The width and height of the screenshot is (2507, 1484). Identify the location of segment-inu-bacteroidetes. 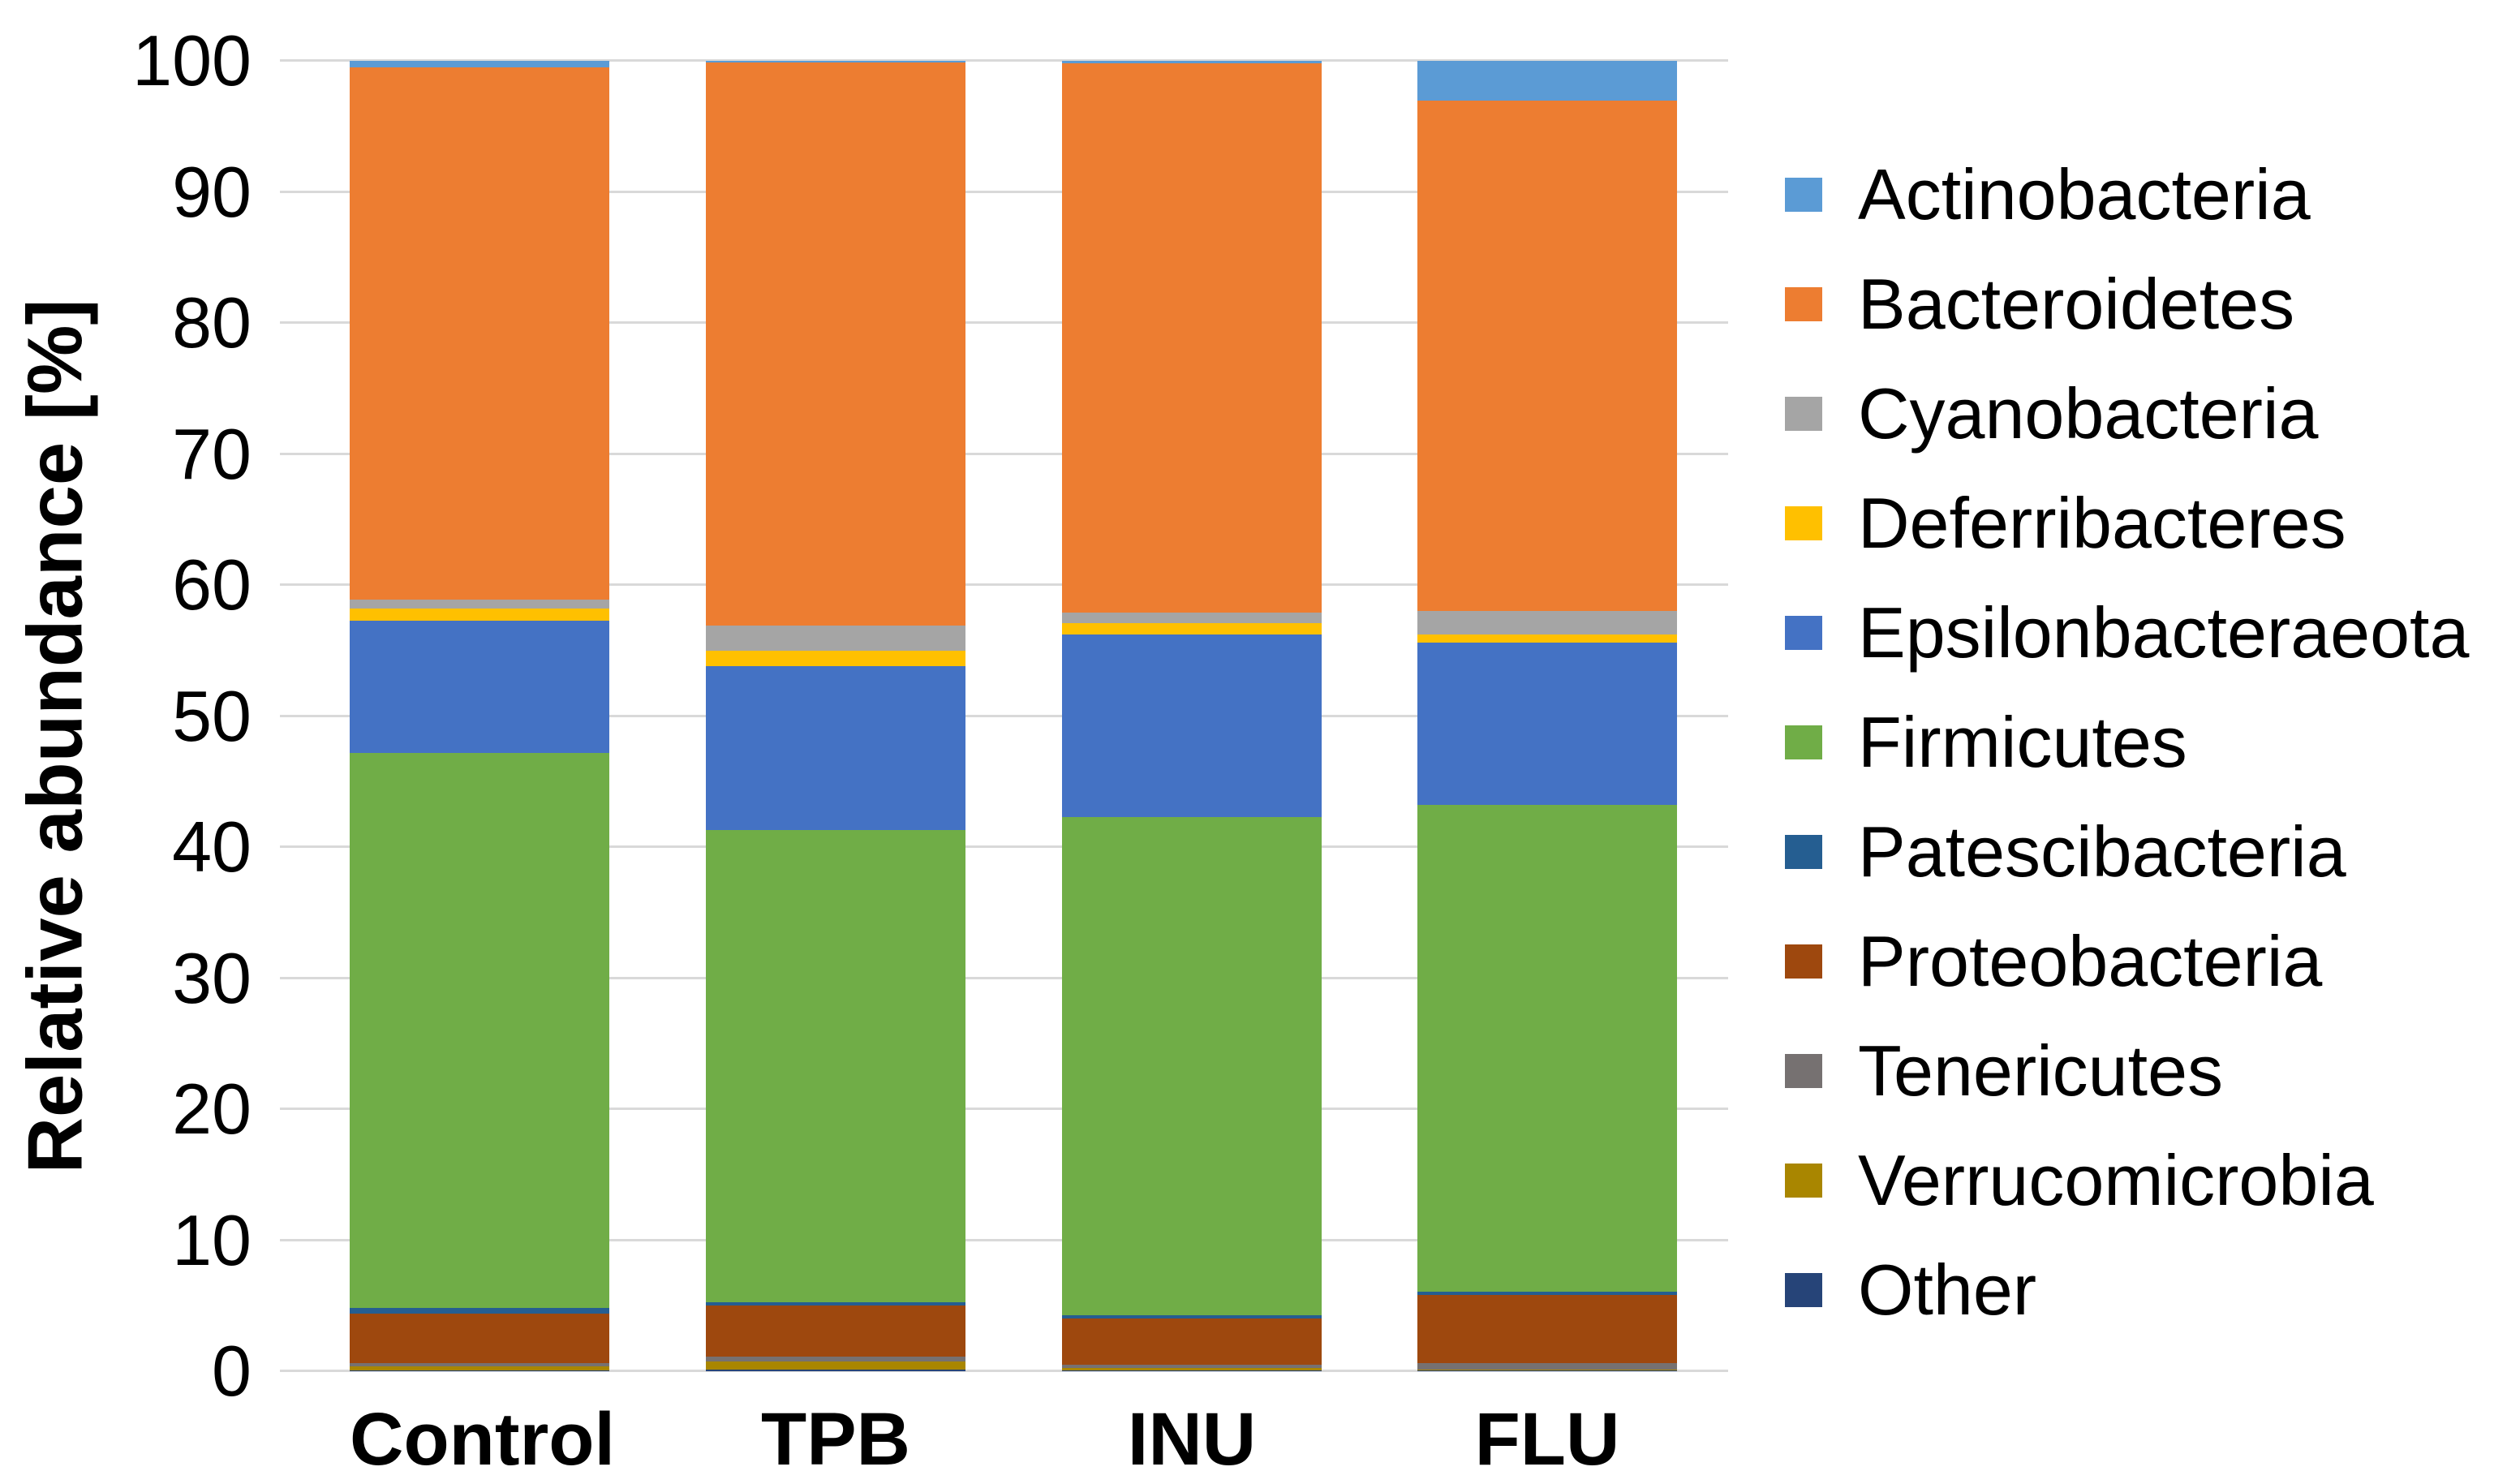
(1192, 338).